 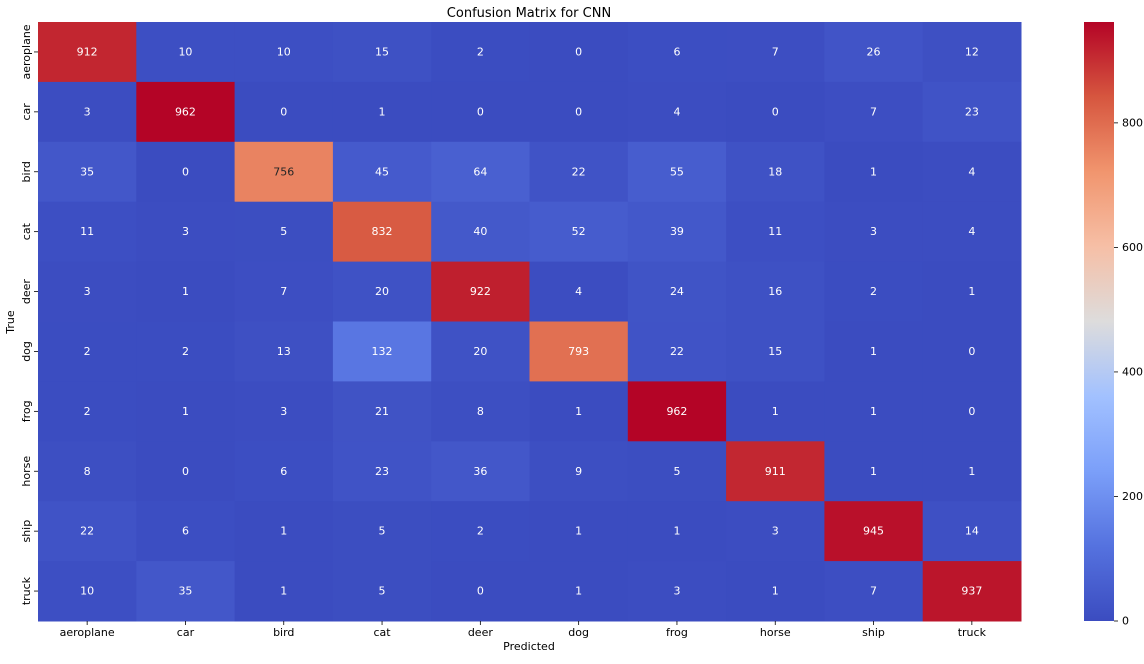 I want to click on cell-value-label: 39, so click(x=677, y=231).